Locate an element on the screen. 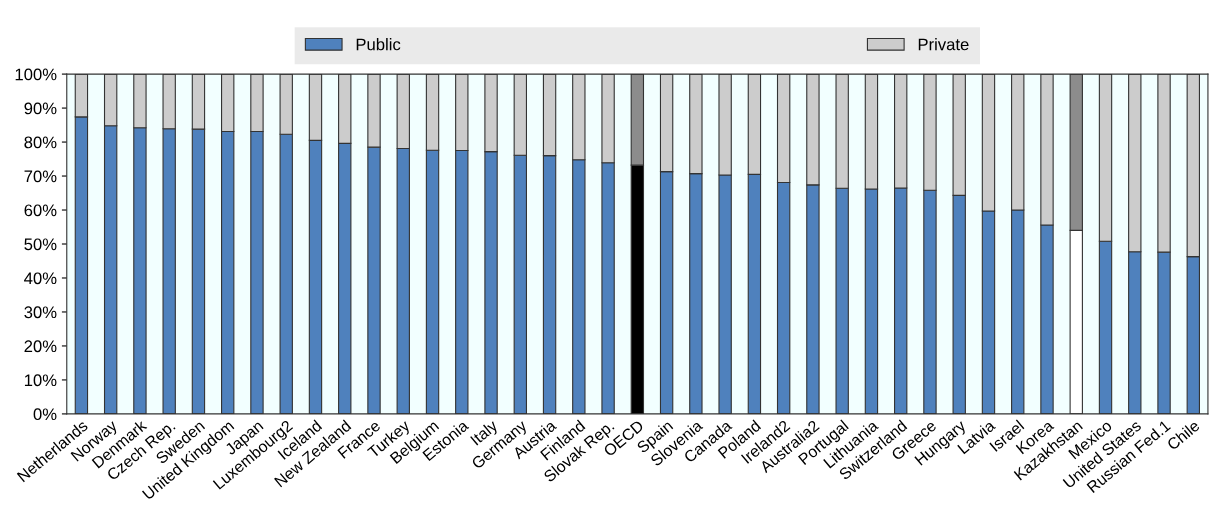  y-tick-label: 20% is located at coordinates (40, 346).